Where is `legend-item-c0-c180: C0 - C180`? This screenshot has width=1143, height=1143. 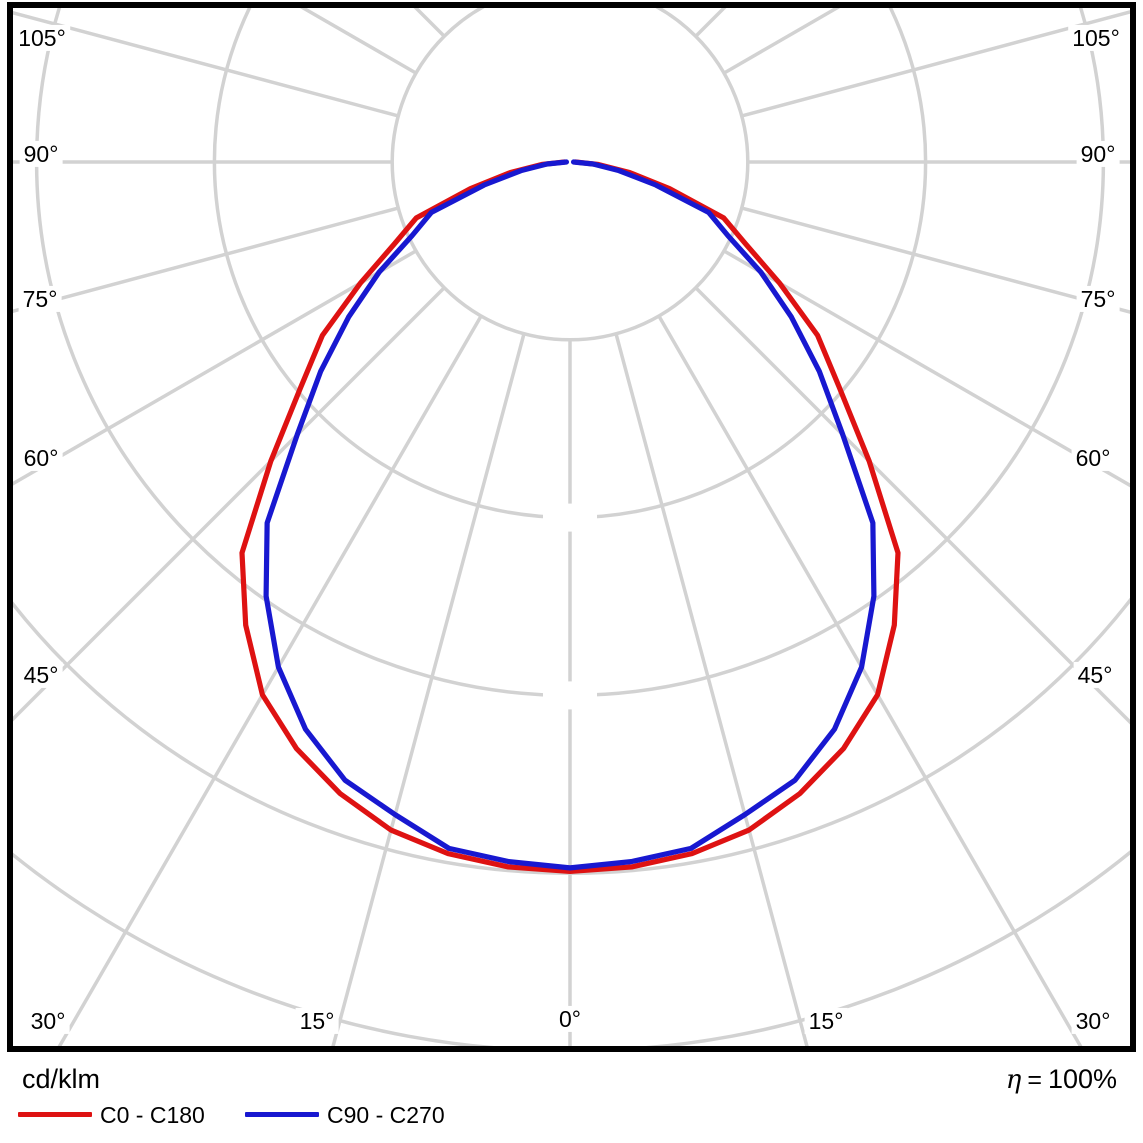 legend-item-c0-c180: C0 - C180 is located at coordinates (128, 1114).